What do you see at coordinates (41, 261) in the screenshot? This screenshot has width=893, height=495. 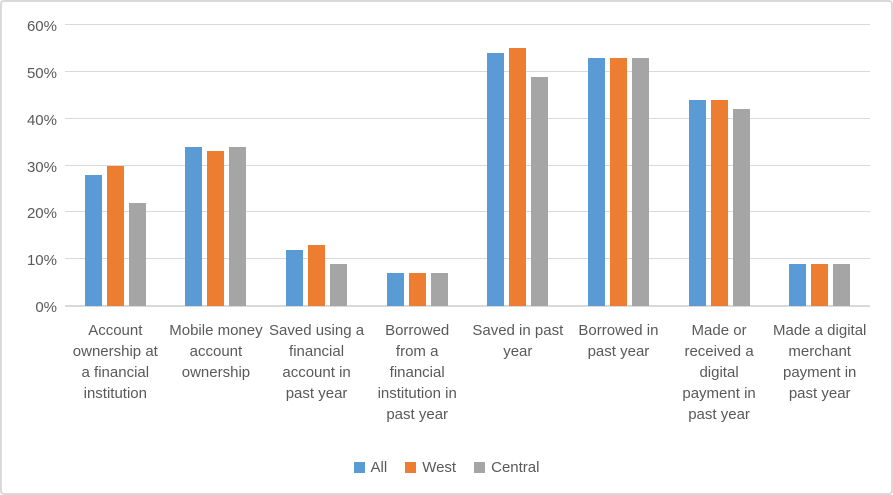 I see `y-axis-tick-label: 10%` at bounding box center [41, 261].